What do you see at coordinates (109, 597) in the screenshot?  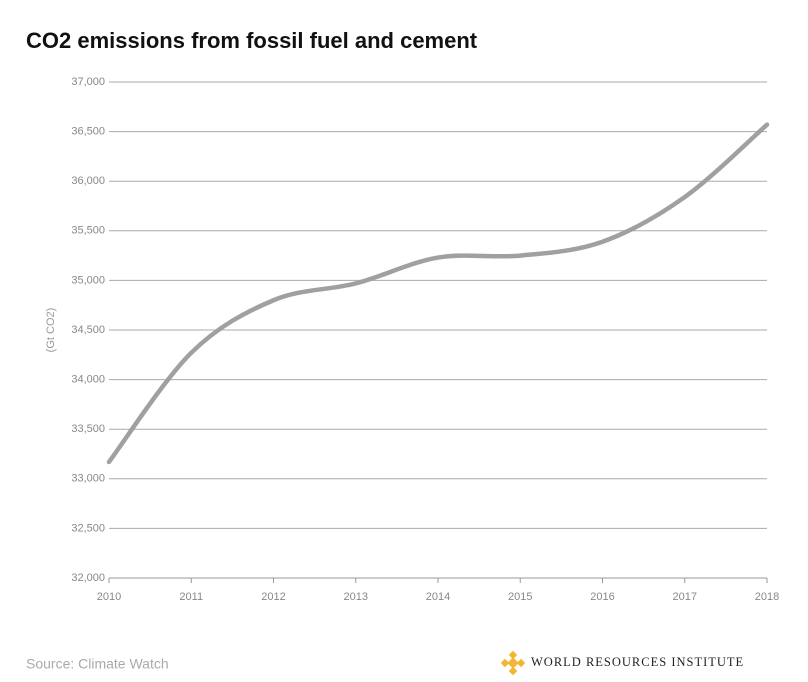 I see `x-tick-label: 2010` at bounding box center [109, 597].